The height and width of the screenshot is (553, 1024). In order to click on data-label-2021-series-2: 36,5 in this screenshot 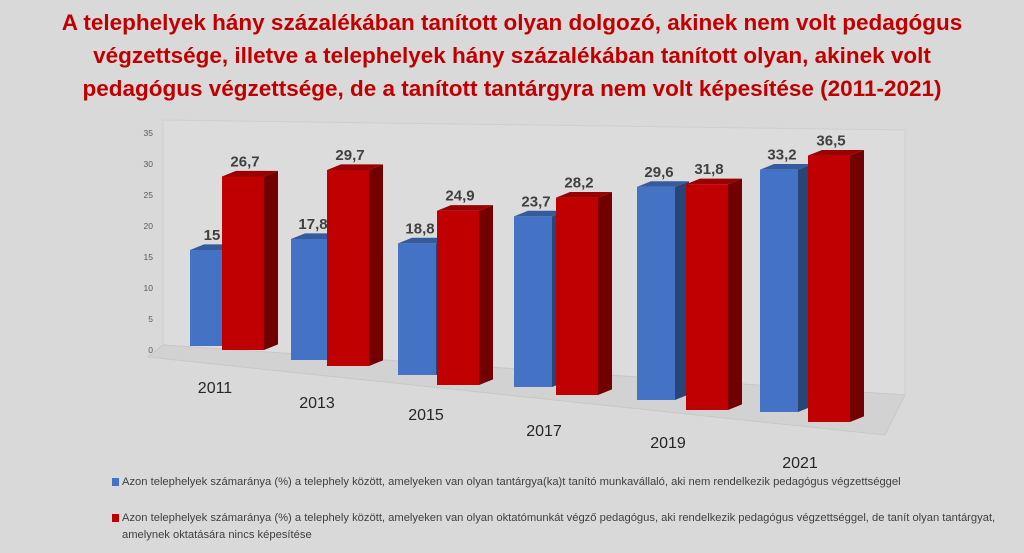, I will do `click(830, 141)`.